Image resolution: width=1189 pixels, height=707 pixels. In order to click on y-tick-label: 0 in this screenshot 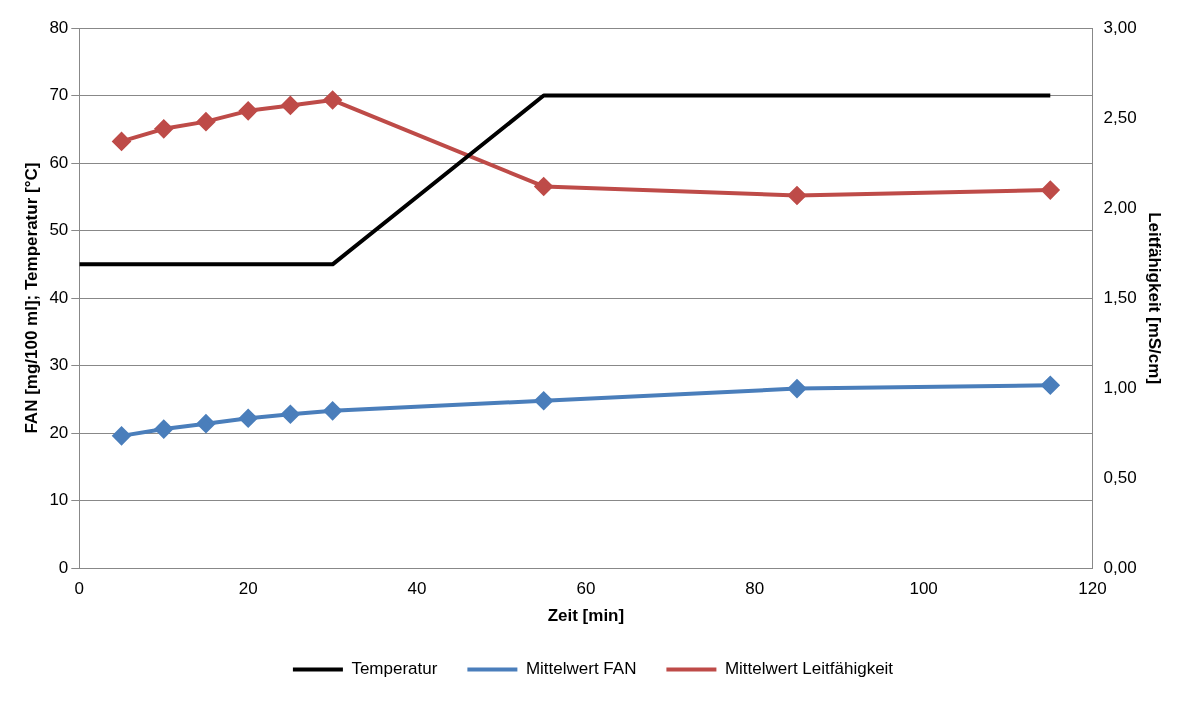, I will do `click(63, 567)`.